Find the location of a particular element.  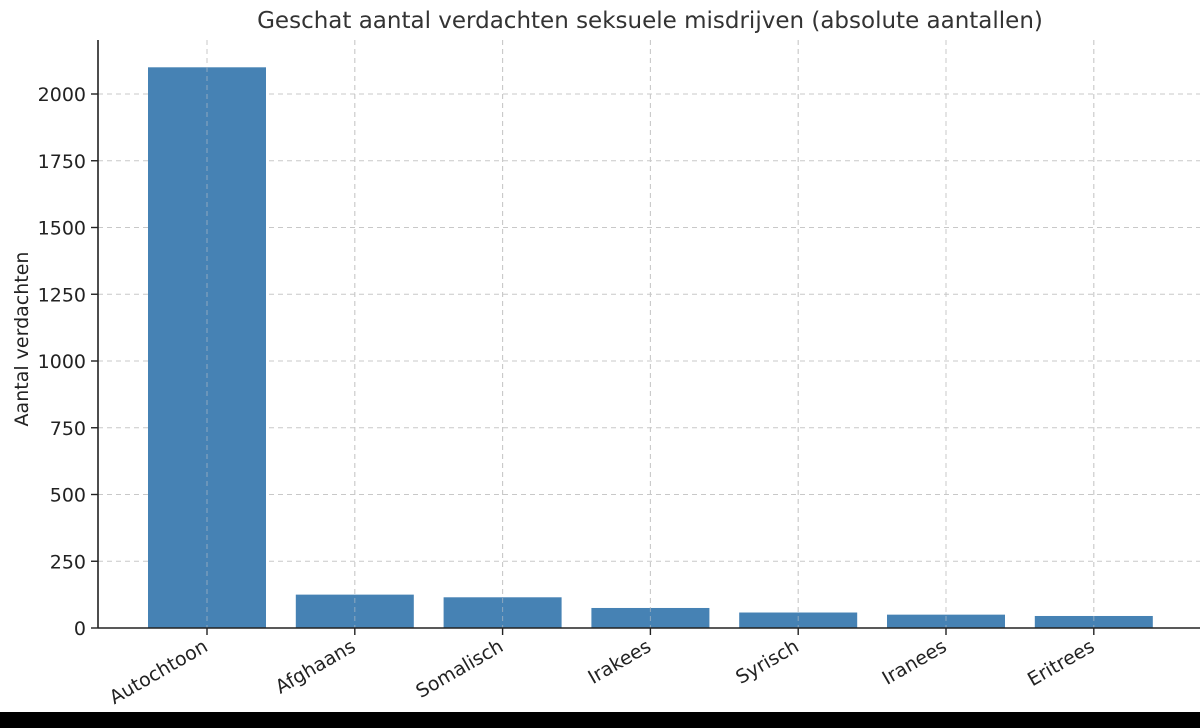

y-tick-label: 750 is located at coordinates (68, 429).